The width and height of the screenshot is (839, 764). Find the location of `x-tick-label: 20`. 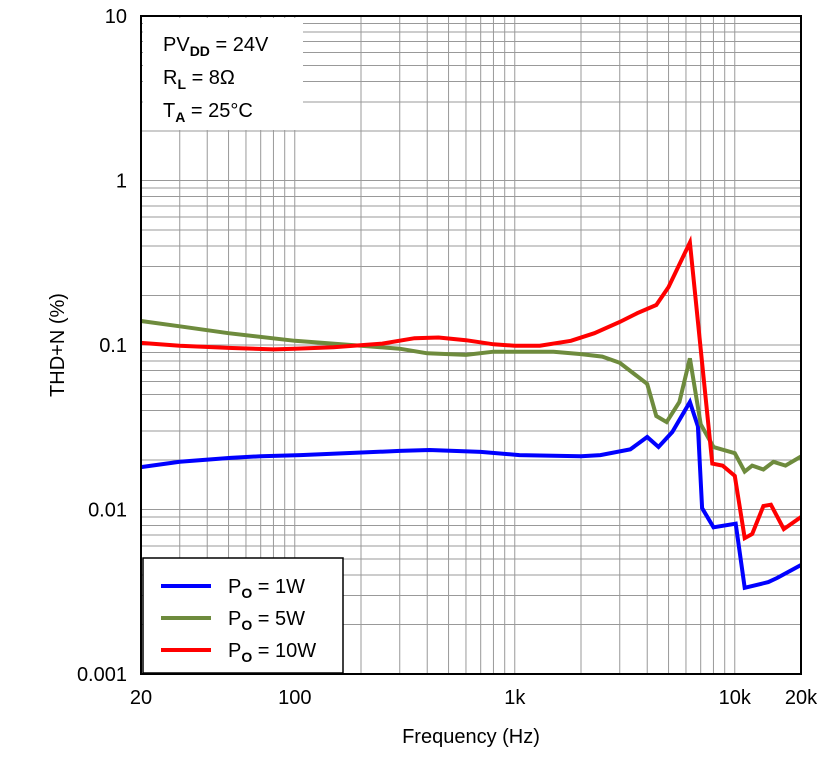

x-tick-label: 20 is located at coordinates (141, 698).